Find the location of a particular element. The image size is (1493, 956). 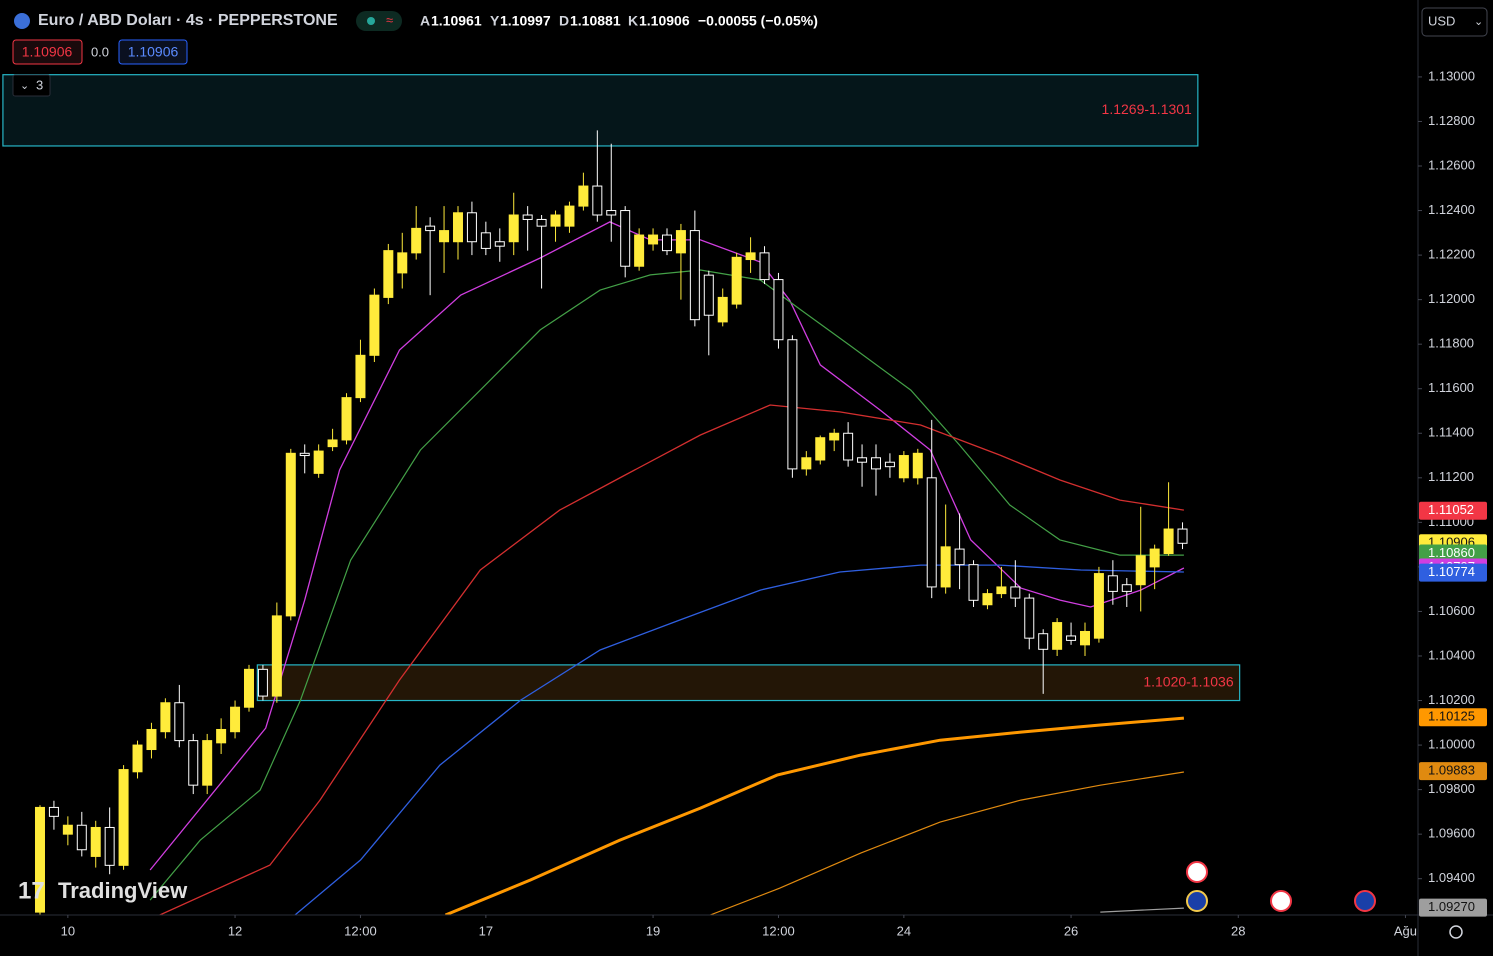

x-tick-label: 10 is located at coordinates (68, 930).